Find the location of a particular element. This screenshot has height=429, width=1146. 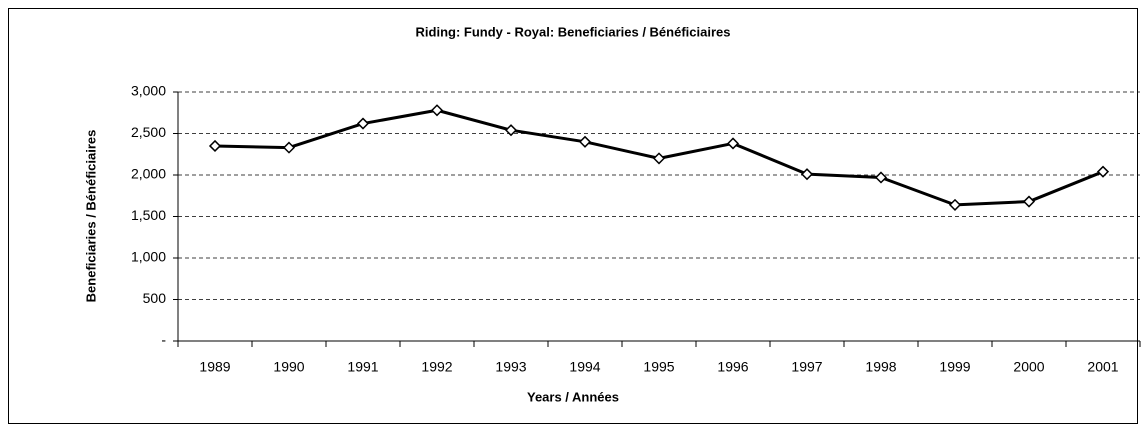

x-tick-label: 1991 is located at coordinates (362, 367).